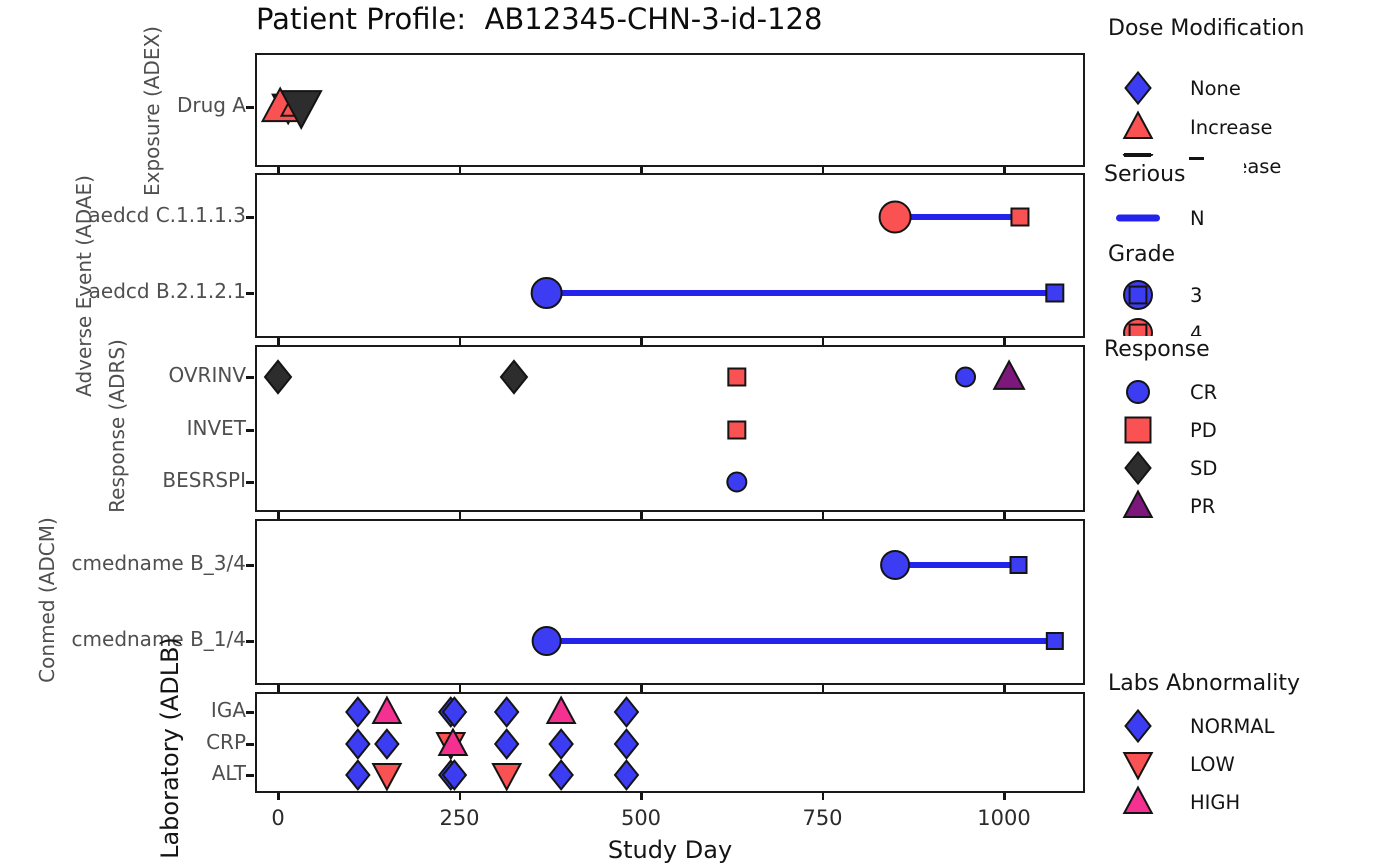 This screenshot has width=1400, height=866. Describe the element at coordinates (1206, 28) in the screenshot. I see `legend-heading-dose_modification: Dose Modification` at that location.